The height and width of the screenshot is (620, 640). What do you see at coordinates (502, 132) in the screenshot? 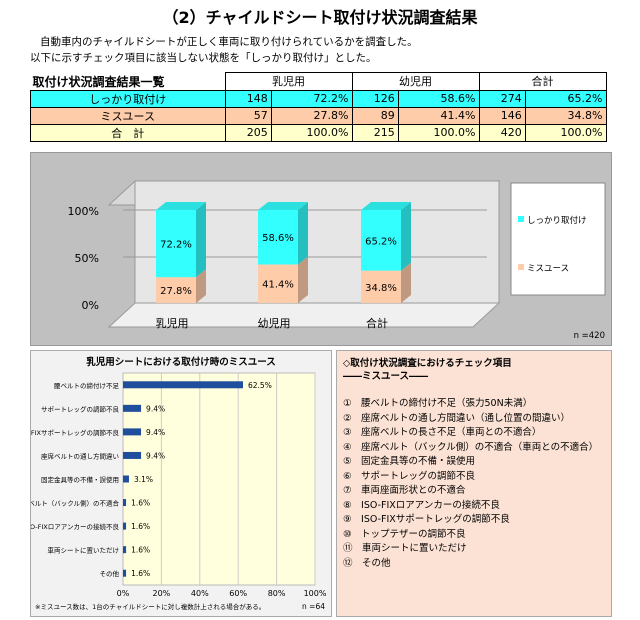
I see `table-cell: 420` at bounding box center [502, 132].